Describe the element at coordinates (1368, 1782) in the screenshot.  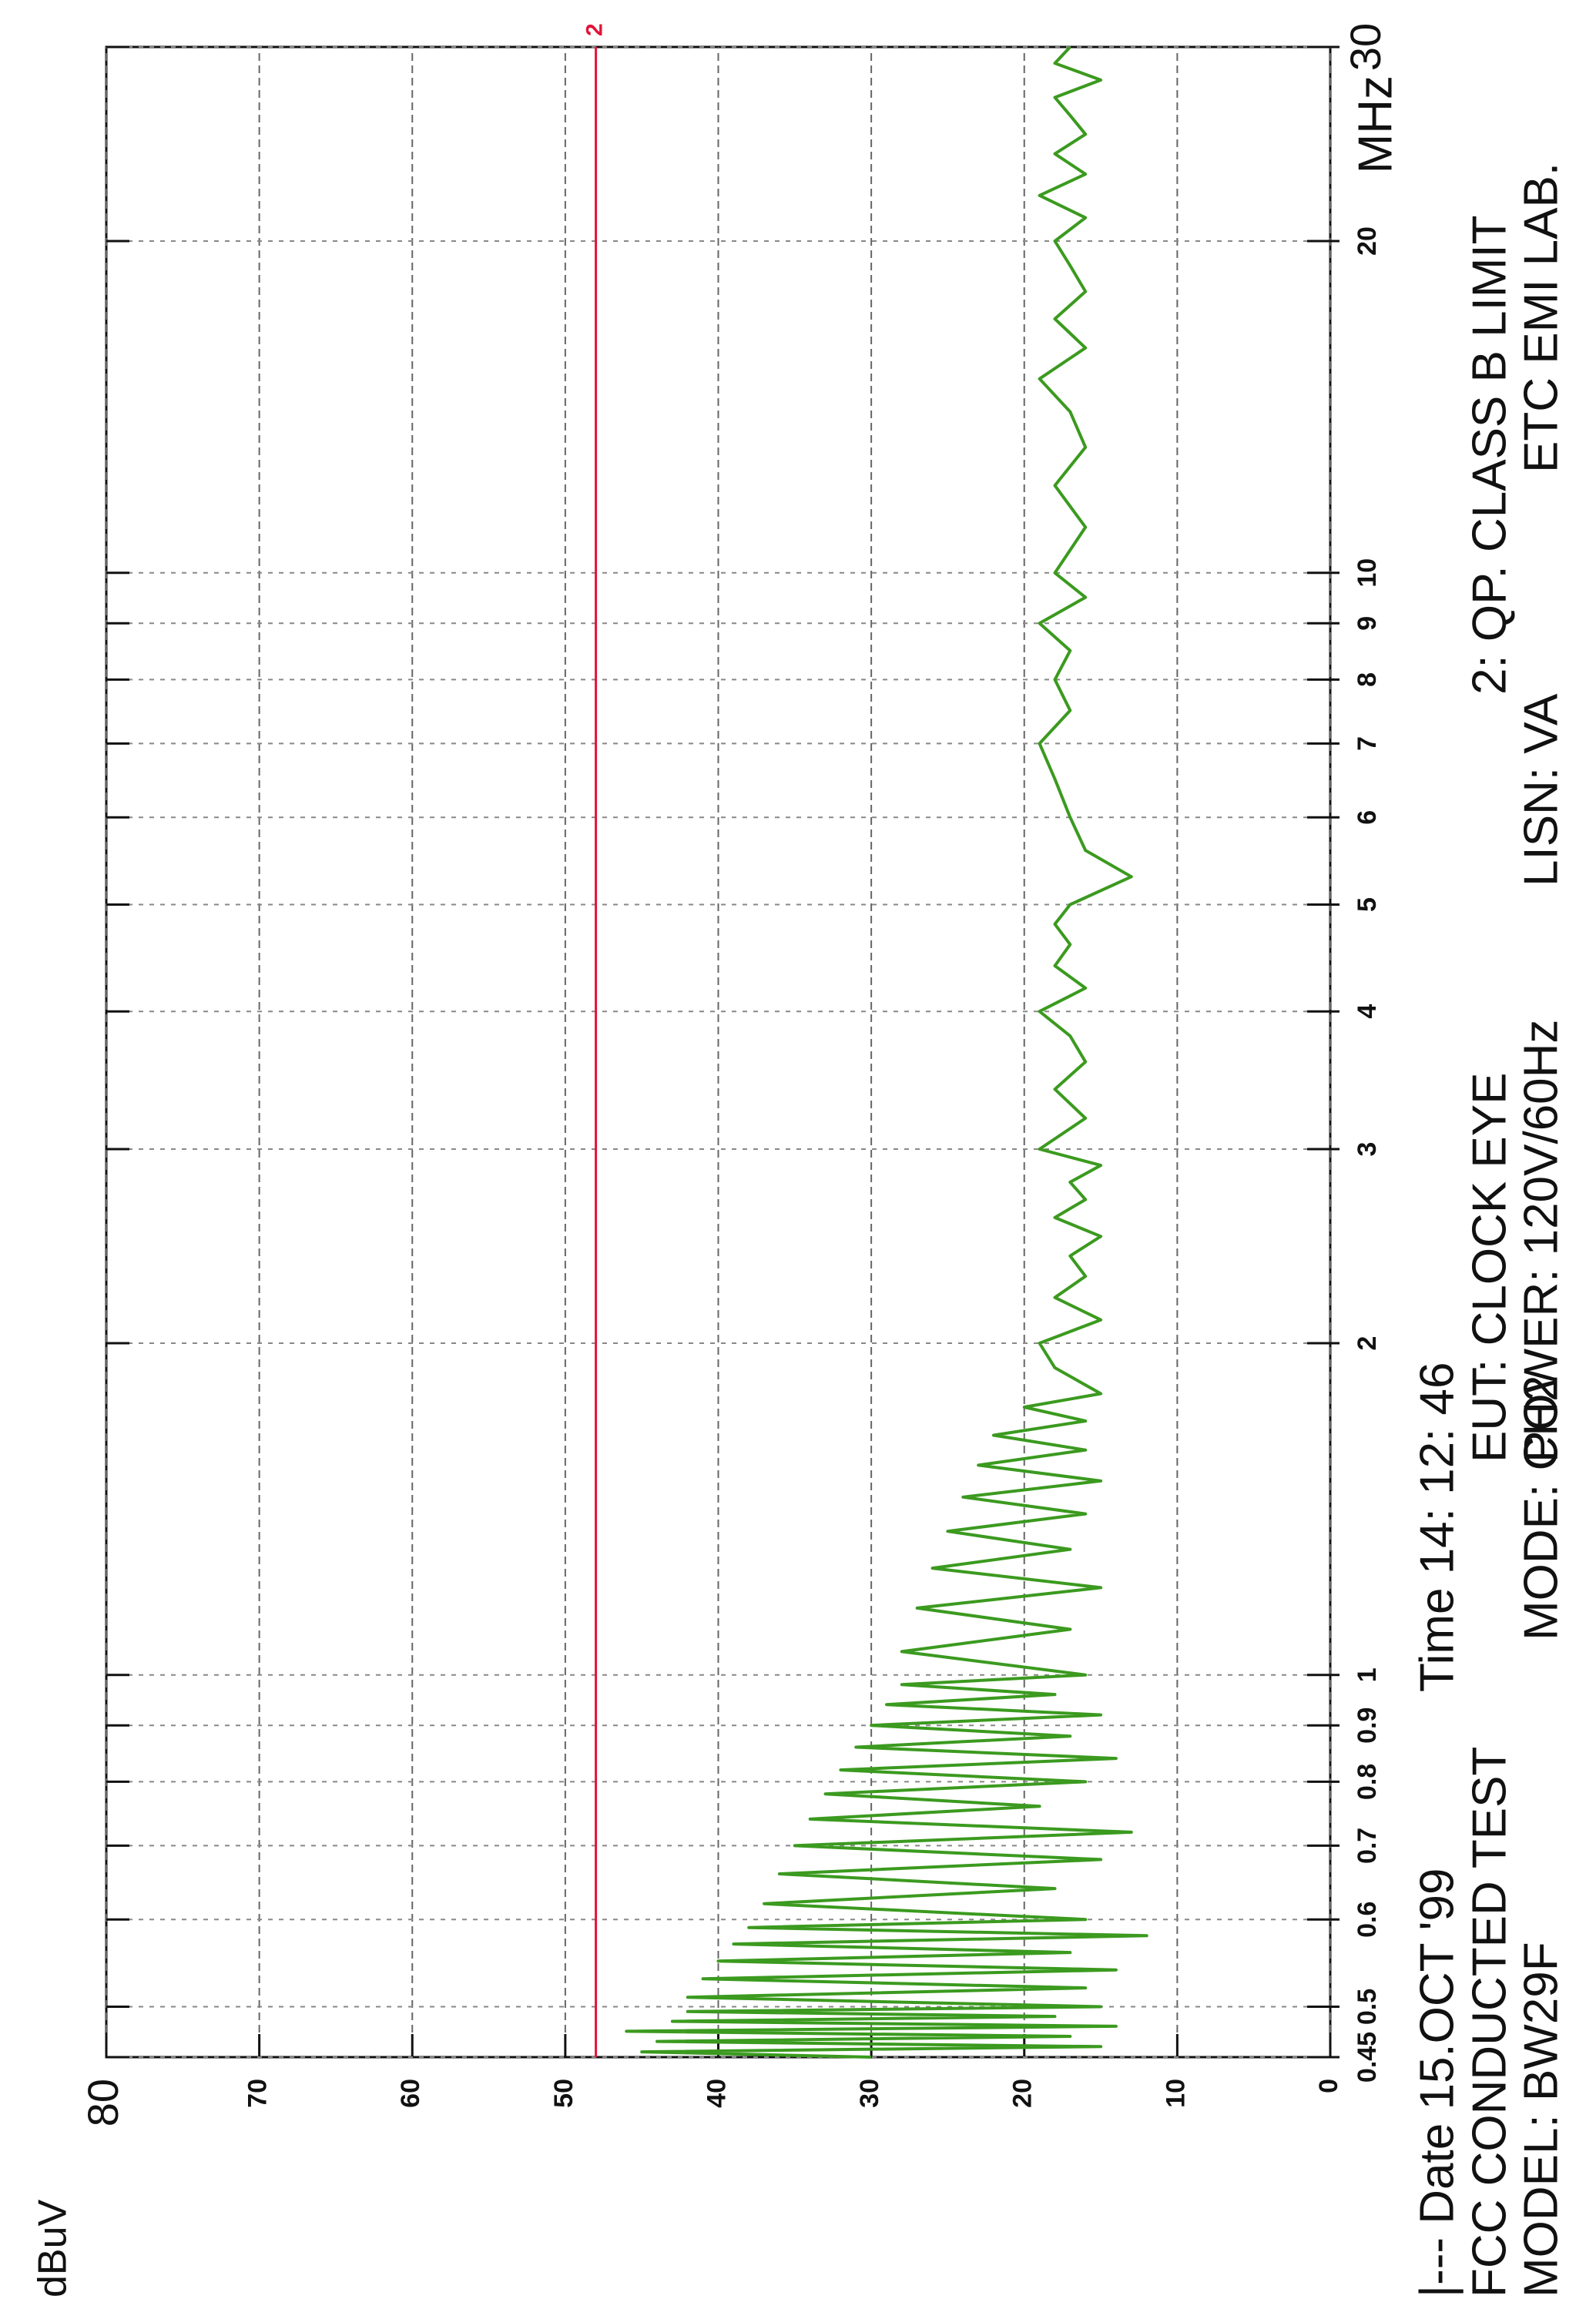
I see `x-tick-label: 0.8` at that location.